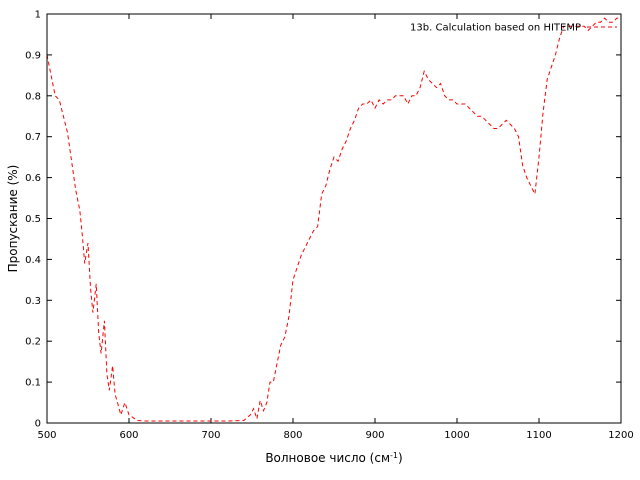 The height and width of the screenshot is (480, 640). I want to click on x-axis-title-close: ), so click(400, 458).